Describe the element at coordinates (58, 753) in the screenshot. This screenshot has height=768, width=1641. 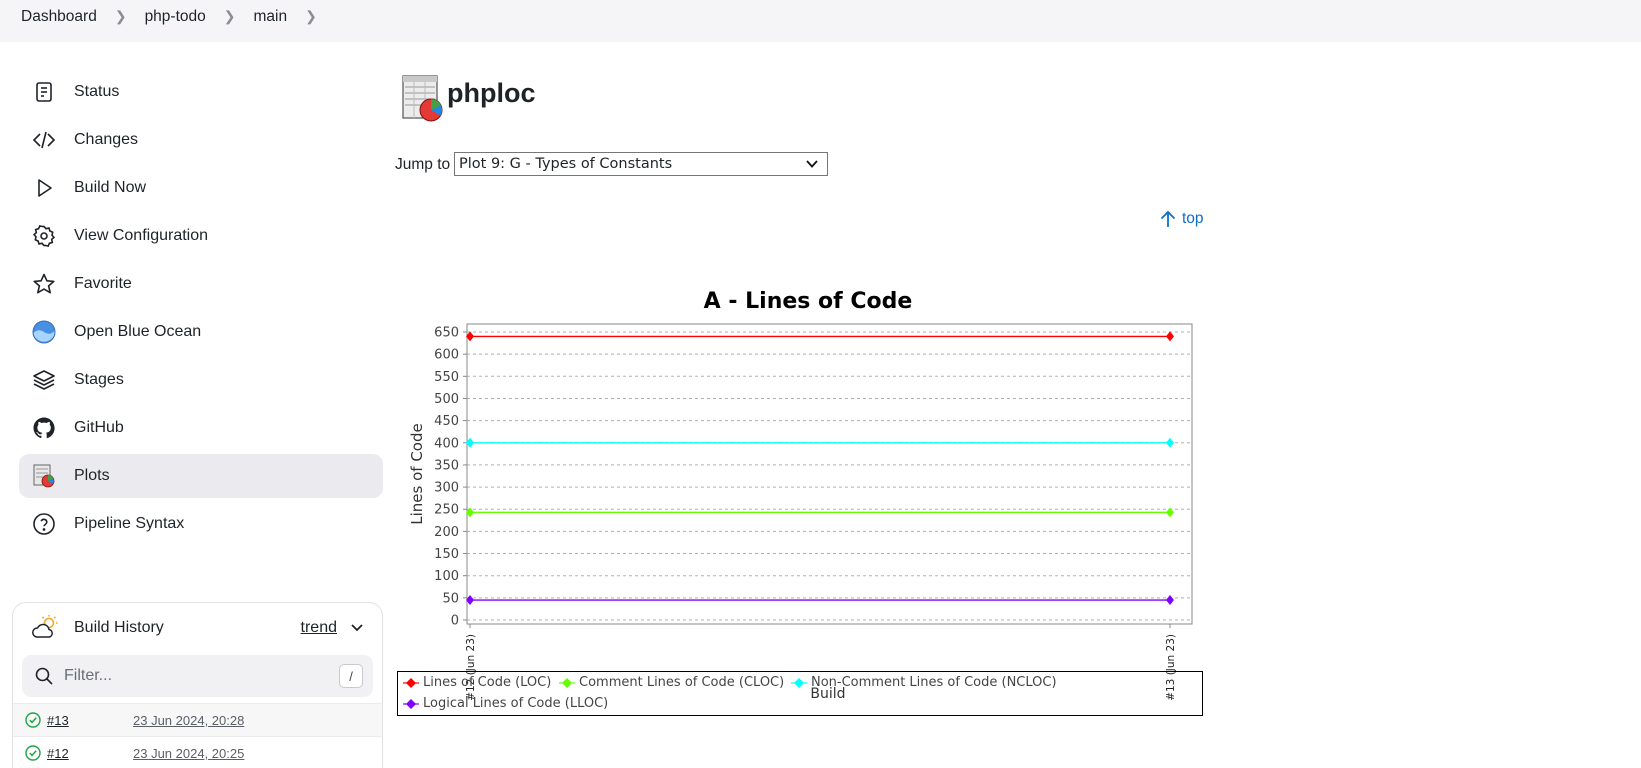
I see `build-number-link: #12` at that location.